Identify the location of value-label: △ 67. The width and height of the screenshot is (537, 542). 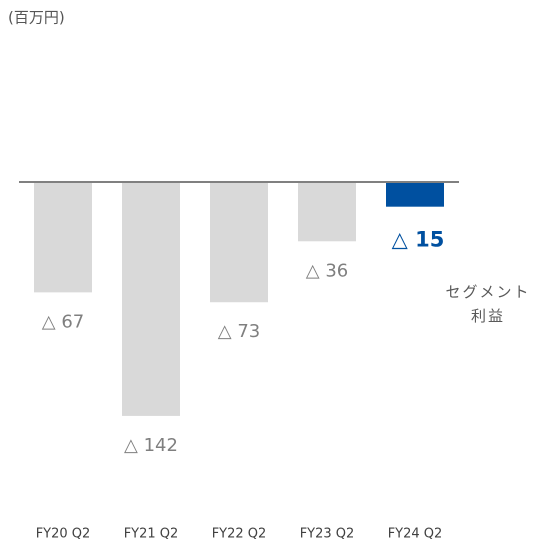
(63, 321).